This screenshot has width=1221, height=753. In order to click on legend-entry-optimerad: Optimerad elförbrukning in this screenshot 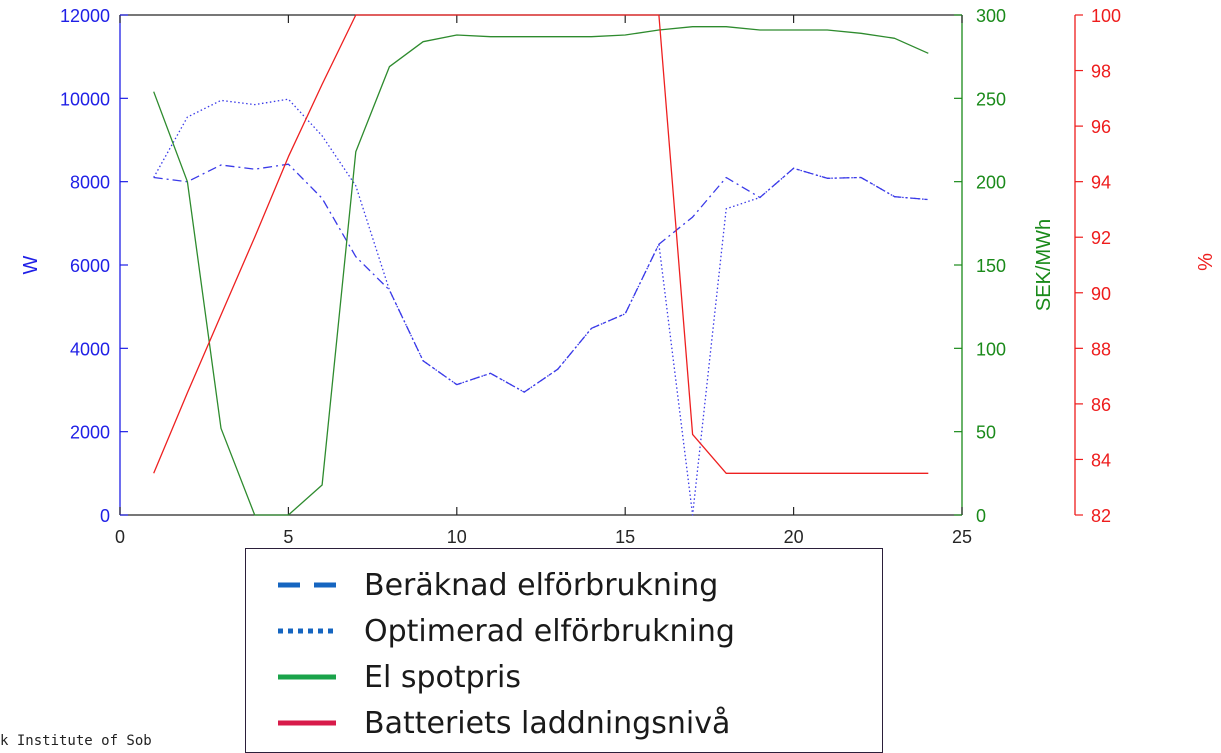, I will do `click(505, 631)`.